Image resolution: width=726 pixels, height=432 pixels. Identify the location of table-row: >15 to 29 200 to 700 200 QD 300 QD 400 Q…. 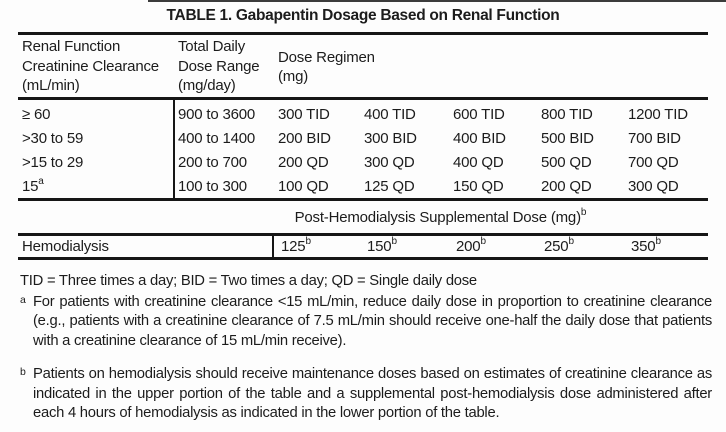
(350, 162).